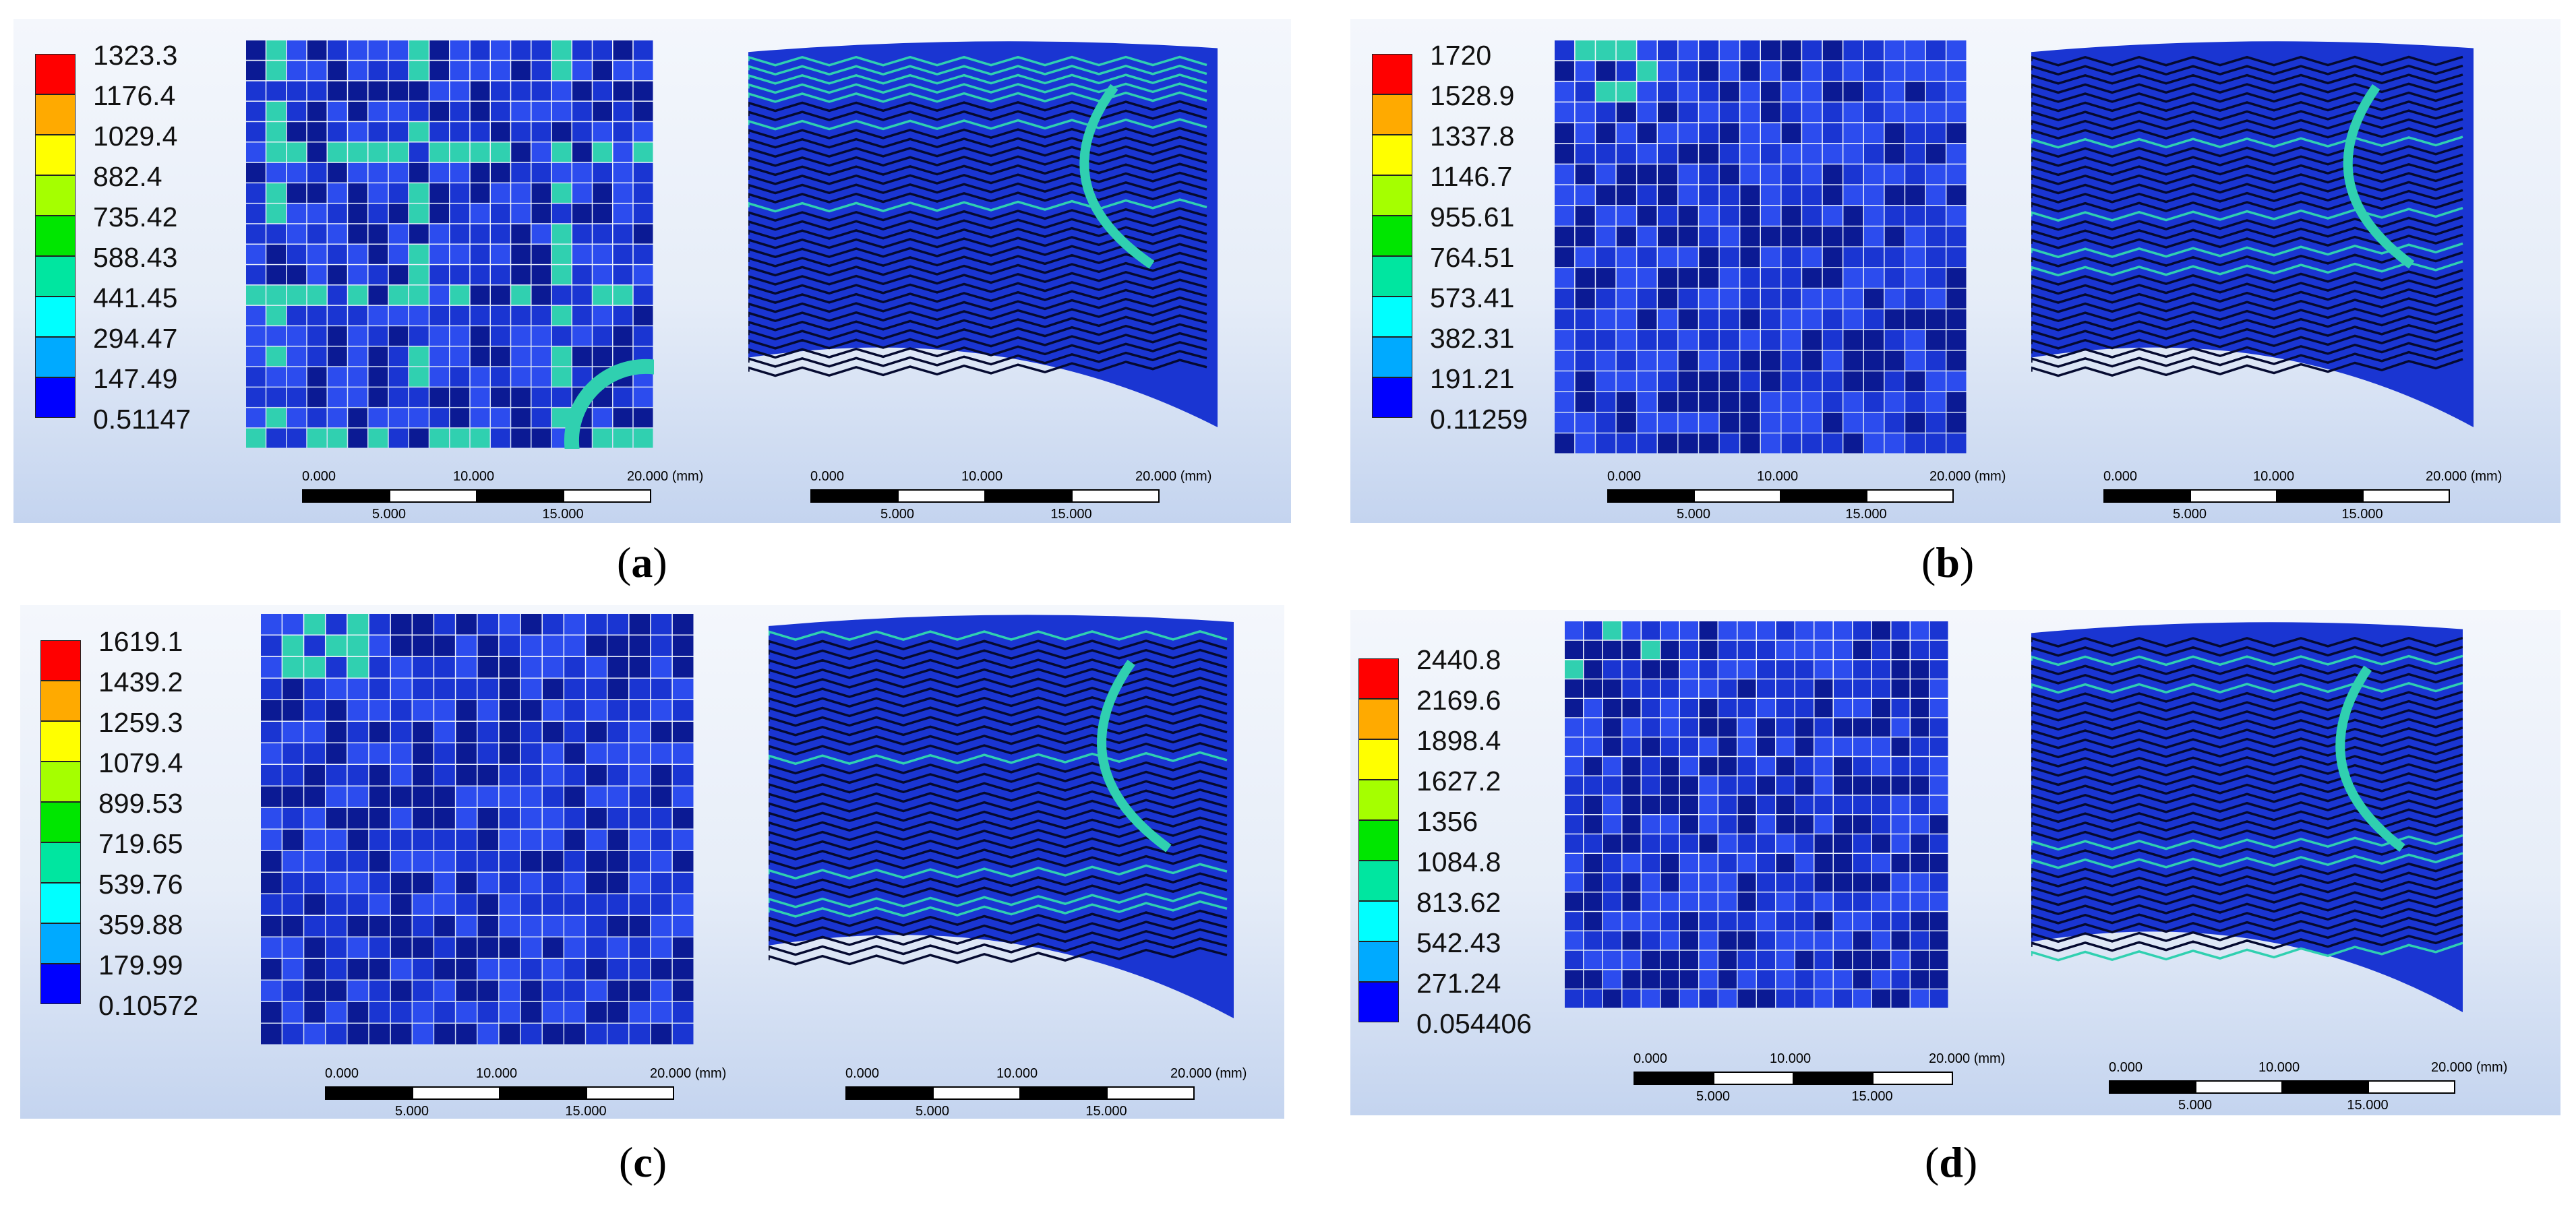 The image size is (2576, 1209). Describe the element at coordinates (1933, 1162) in the screenshot. I see `caption-paren: (` at that location.